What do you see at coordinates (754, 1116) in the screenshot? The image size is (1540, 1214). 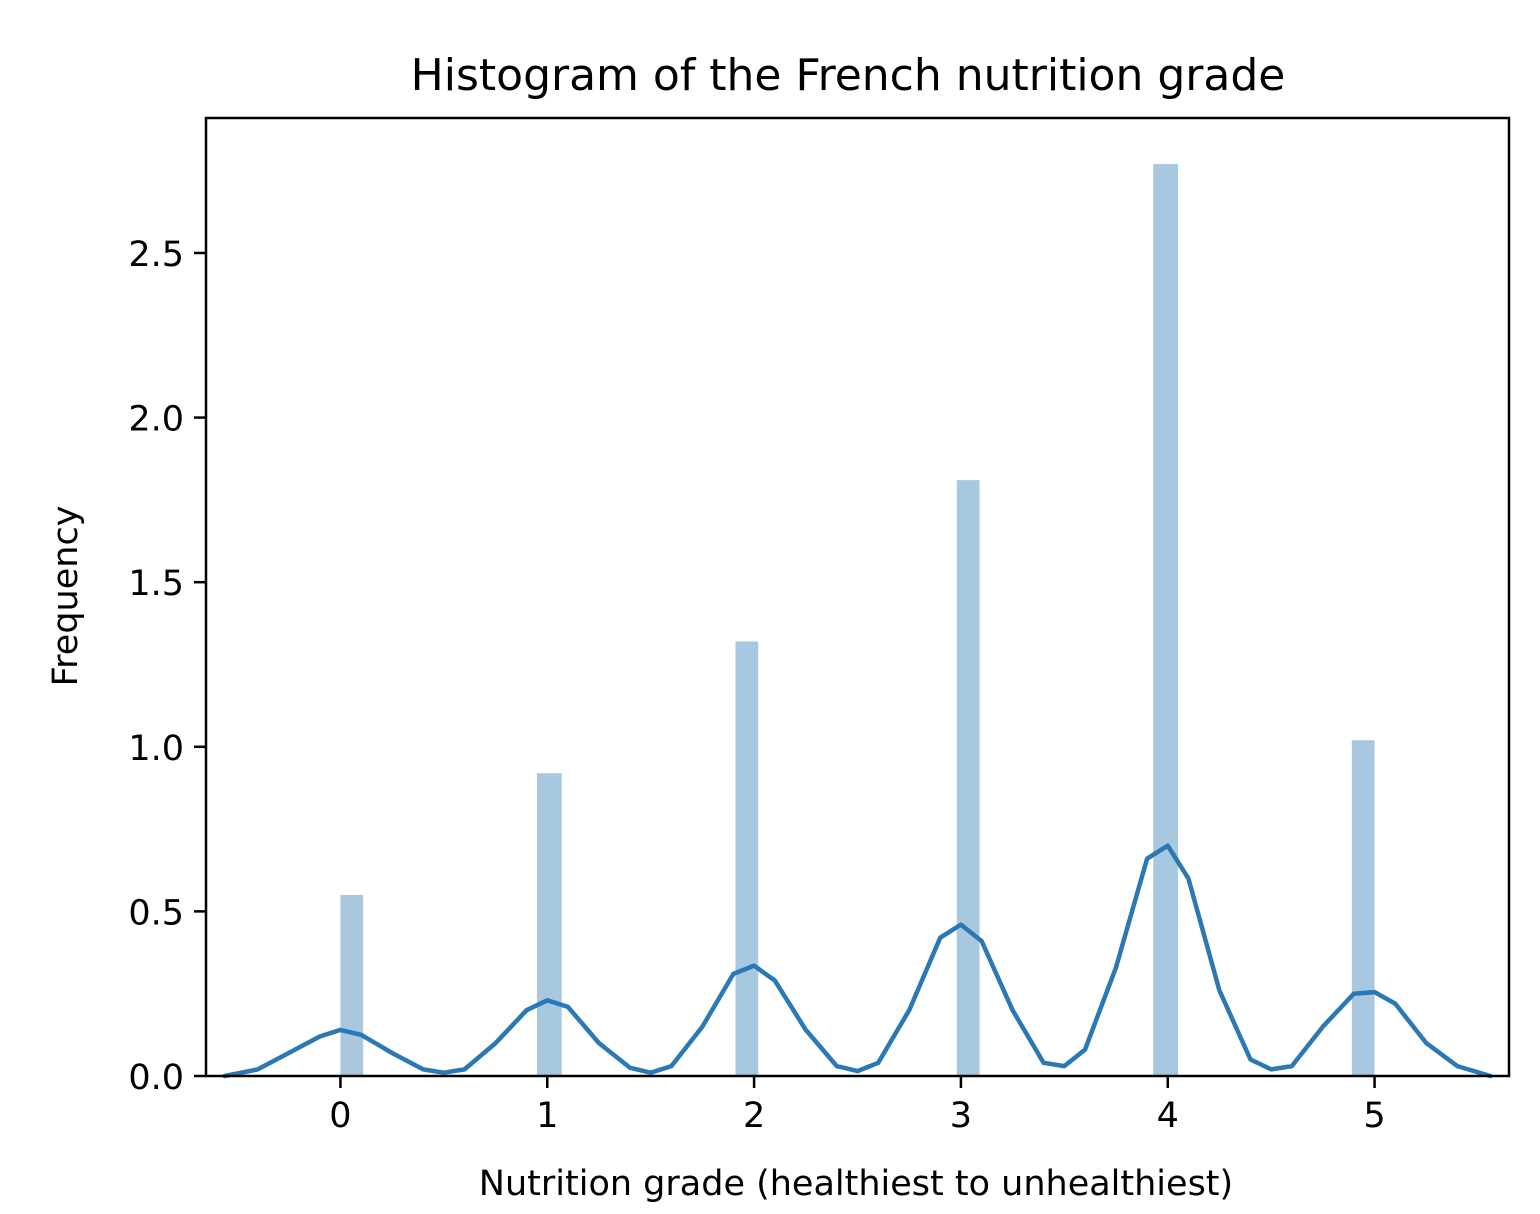 I see `x-tick-label: 2` at bounding box center [754, 1116].